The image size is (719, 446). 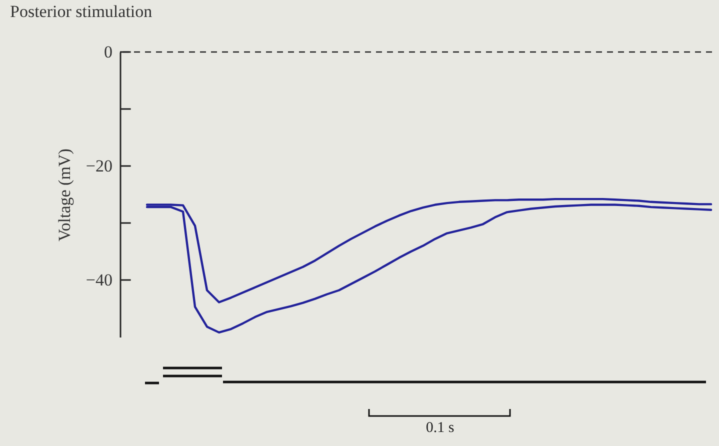 I want to click on y-tick-label: −20, so click(x=99, y=166).